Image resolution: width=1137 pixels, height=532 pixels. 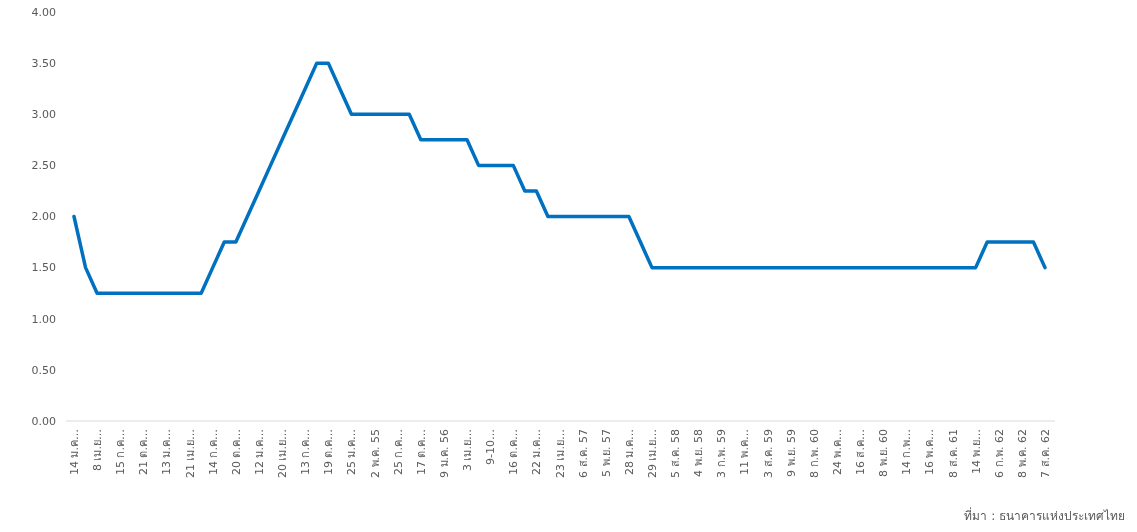 I want to click on x-tick-label: 5 พ.ย. 57, so click(x=606, y=453).